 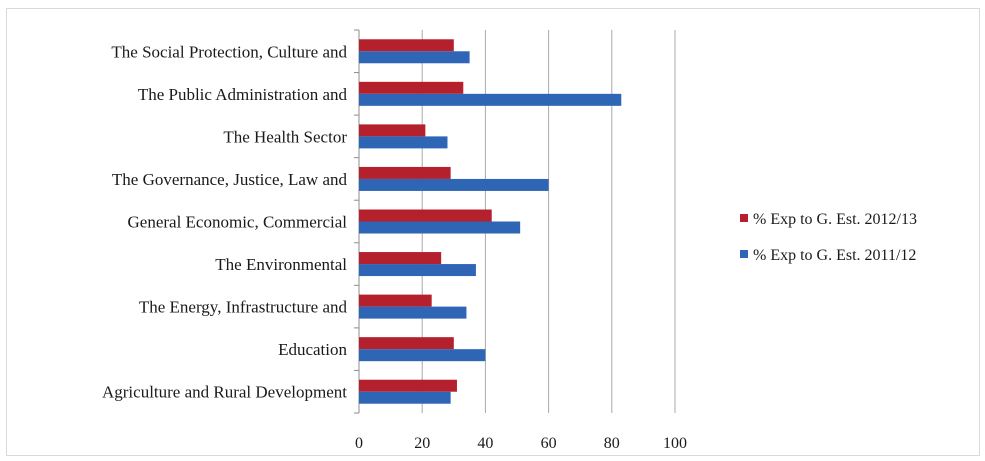 What do you see at coordinates (359, 443) in the screenshot?
I see `x-tick-label-0: 0` at bounding box center [359, 443].